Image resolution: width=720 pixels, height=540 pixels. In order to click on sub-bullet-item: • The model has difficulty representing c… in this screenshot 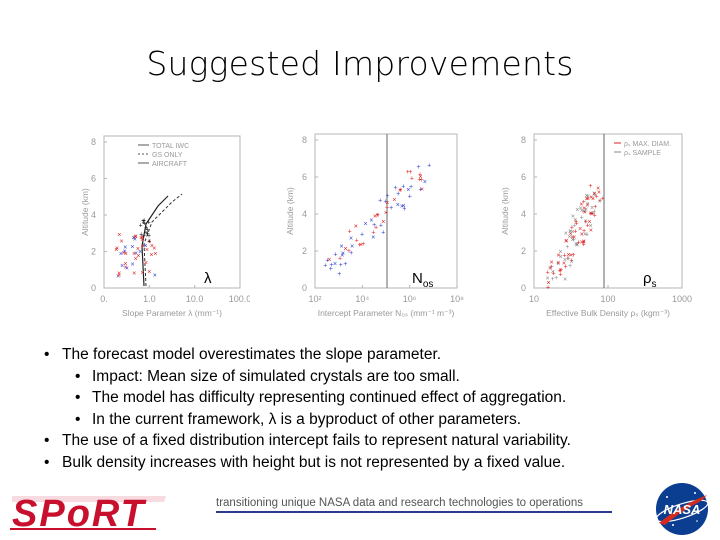, I will do `click(372, 398)`.